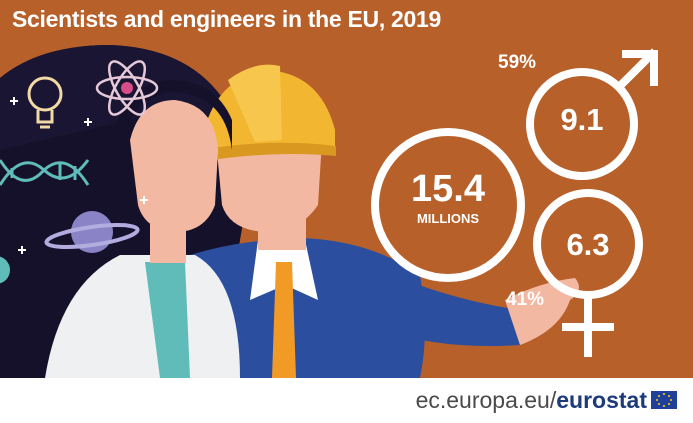 This screenshot has width=693, height=423. What do you see at coordinates (601, 400) in the screenshot?
I see `eurostat-brand: eurostat` at bounding box center [601, 400].